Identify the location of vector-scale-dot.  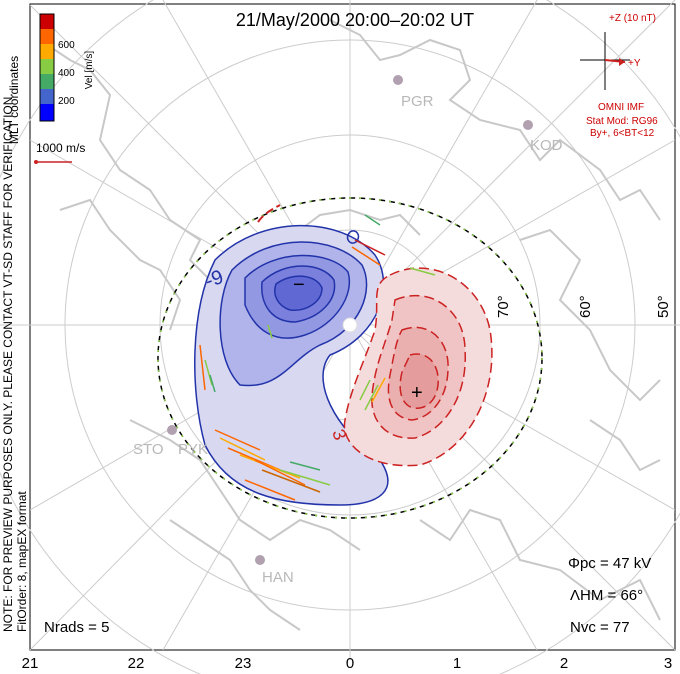
(36, 162).